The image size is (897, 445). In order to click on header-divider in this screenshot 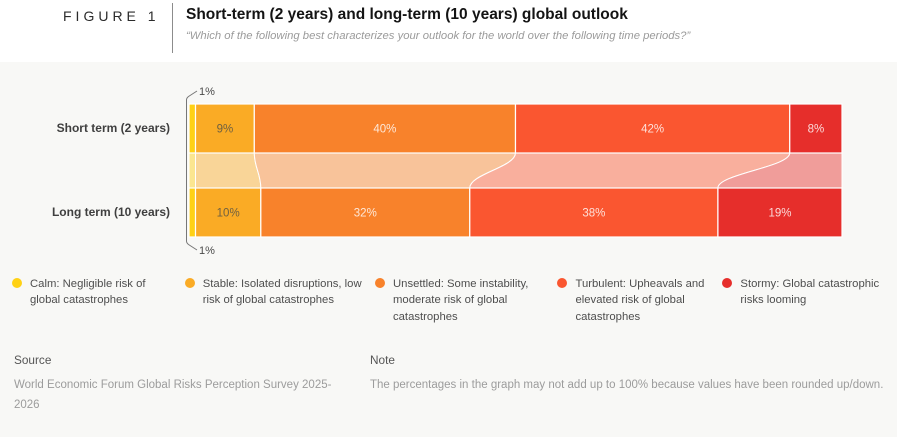, I will do `click(172, 28)`.